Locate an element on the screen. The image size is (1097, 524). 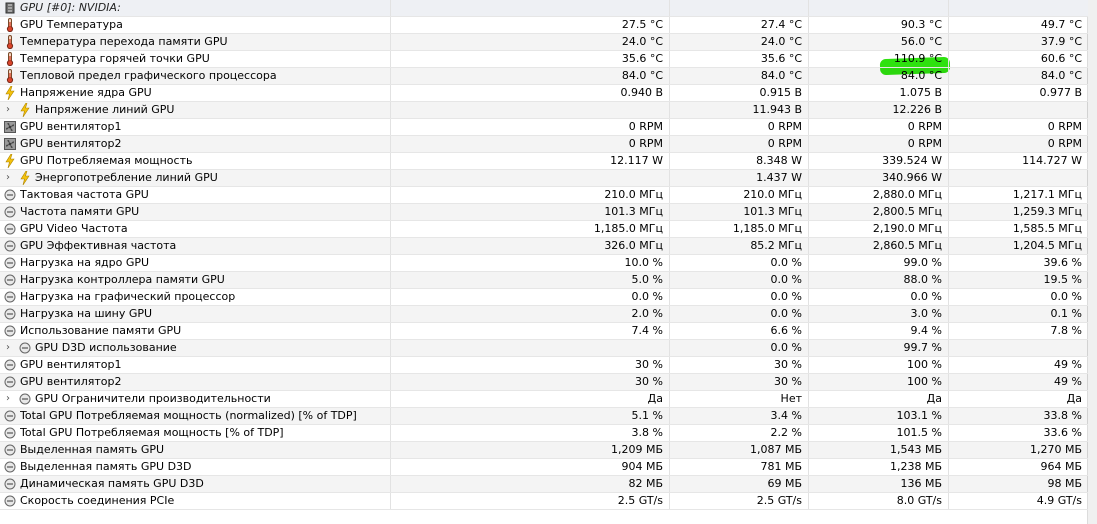
current-value: 101.3 МГц is located at coordinates (529, 212).